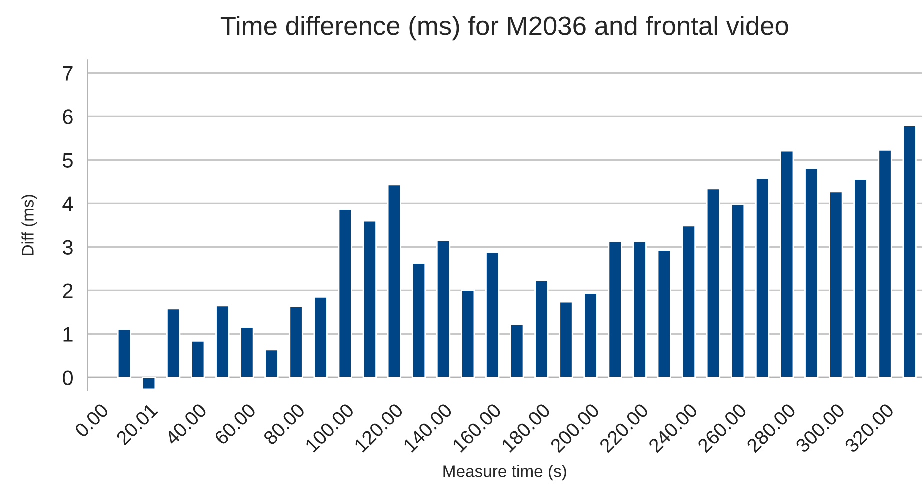 The image size is (923, 501). Describe the element at coordinates (504, 28) in the screenshot. I see `chart-title: Time difference (ms) for M2036 and frontal video` at that location.